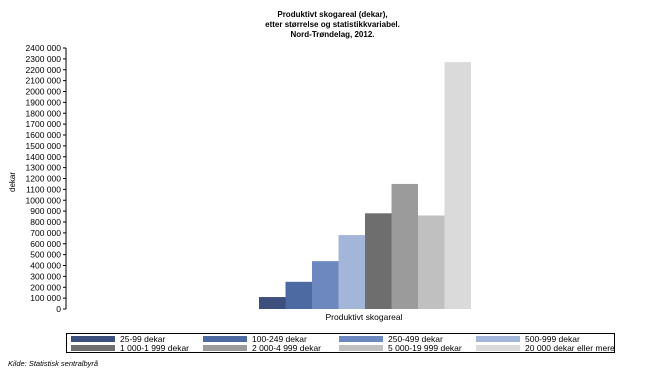 This screenshot has width=665, height=368. Describe the element at coordinates (44, 59) in the screenshot. I see `y-tick-label: 2300 000` at that location.